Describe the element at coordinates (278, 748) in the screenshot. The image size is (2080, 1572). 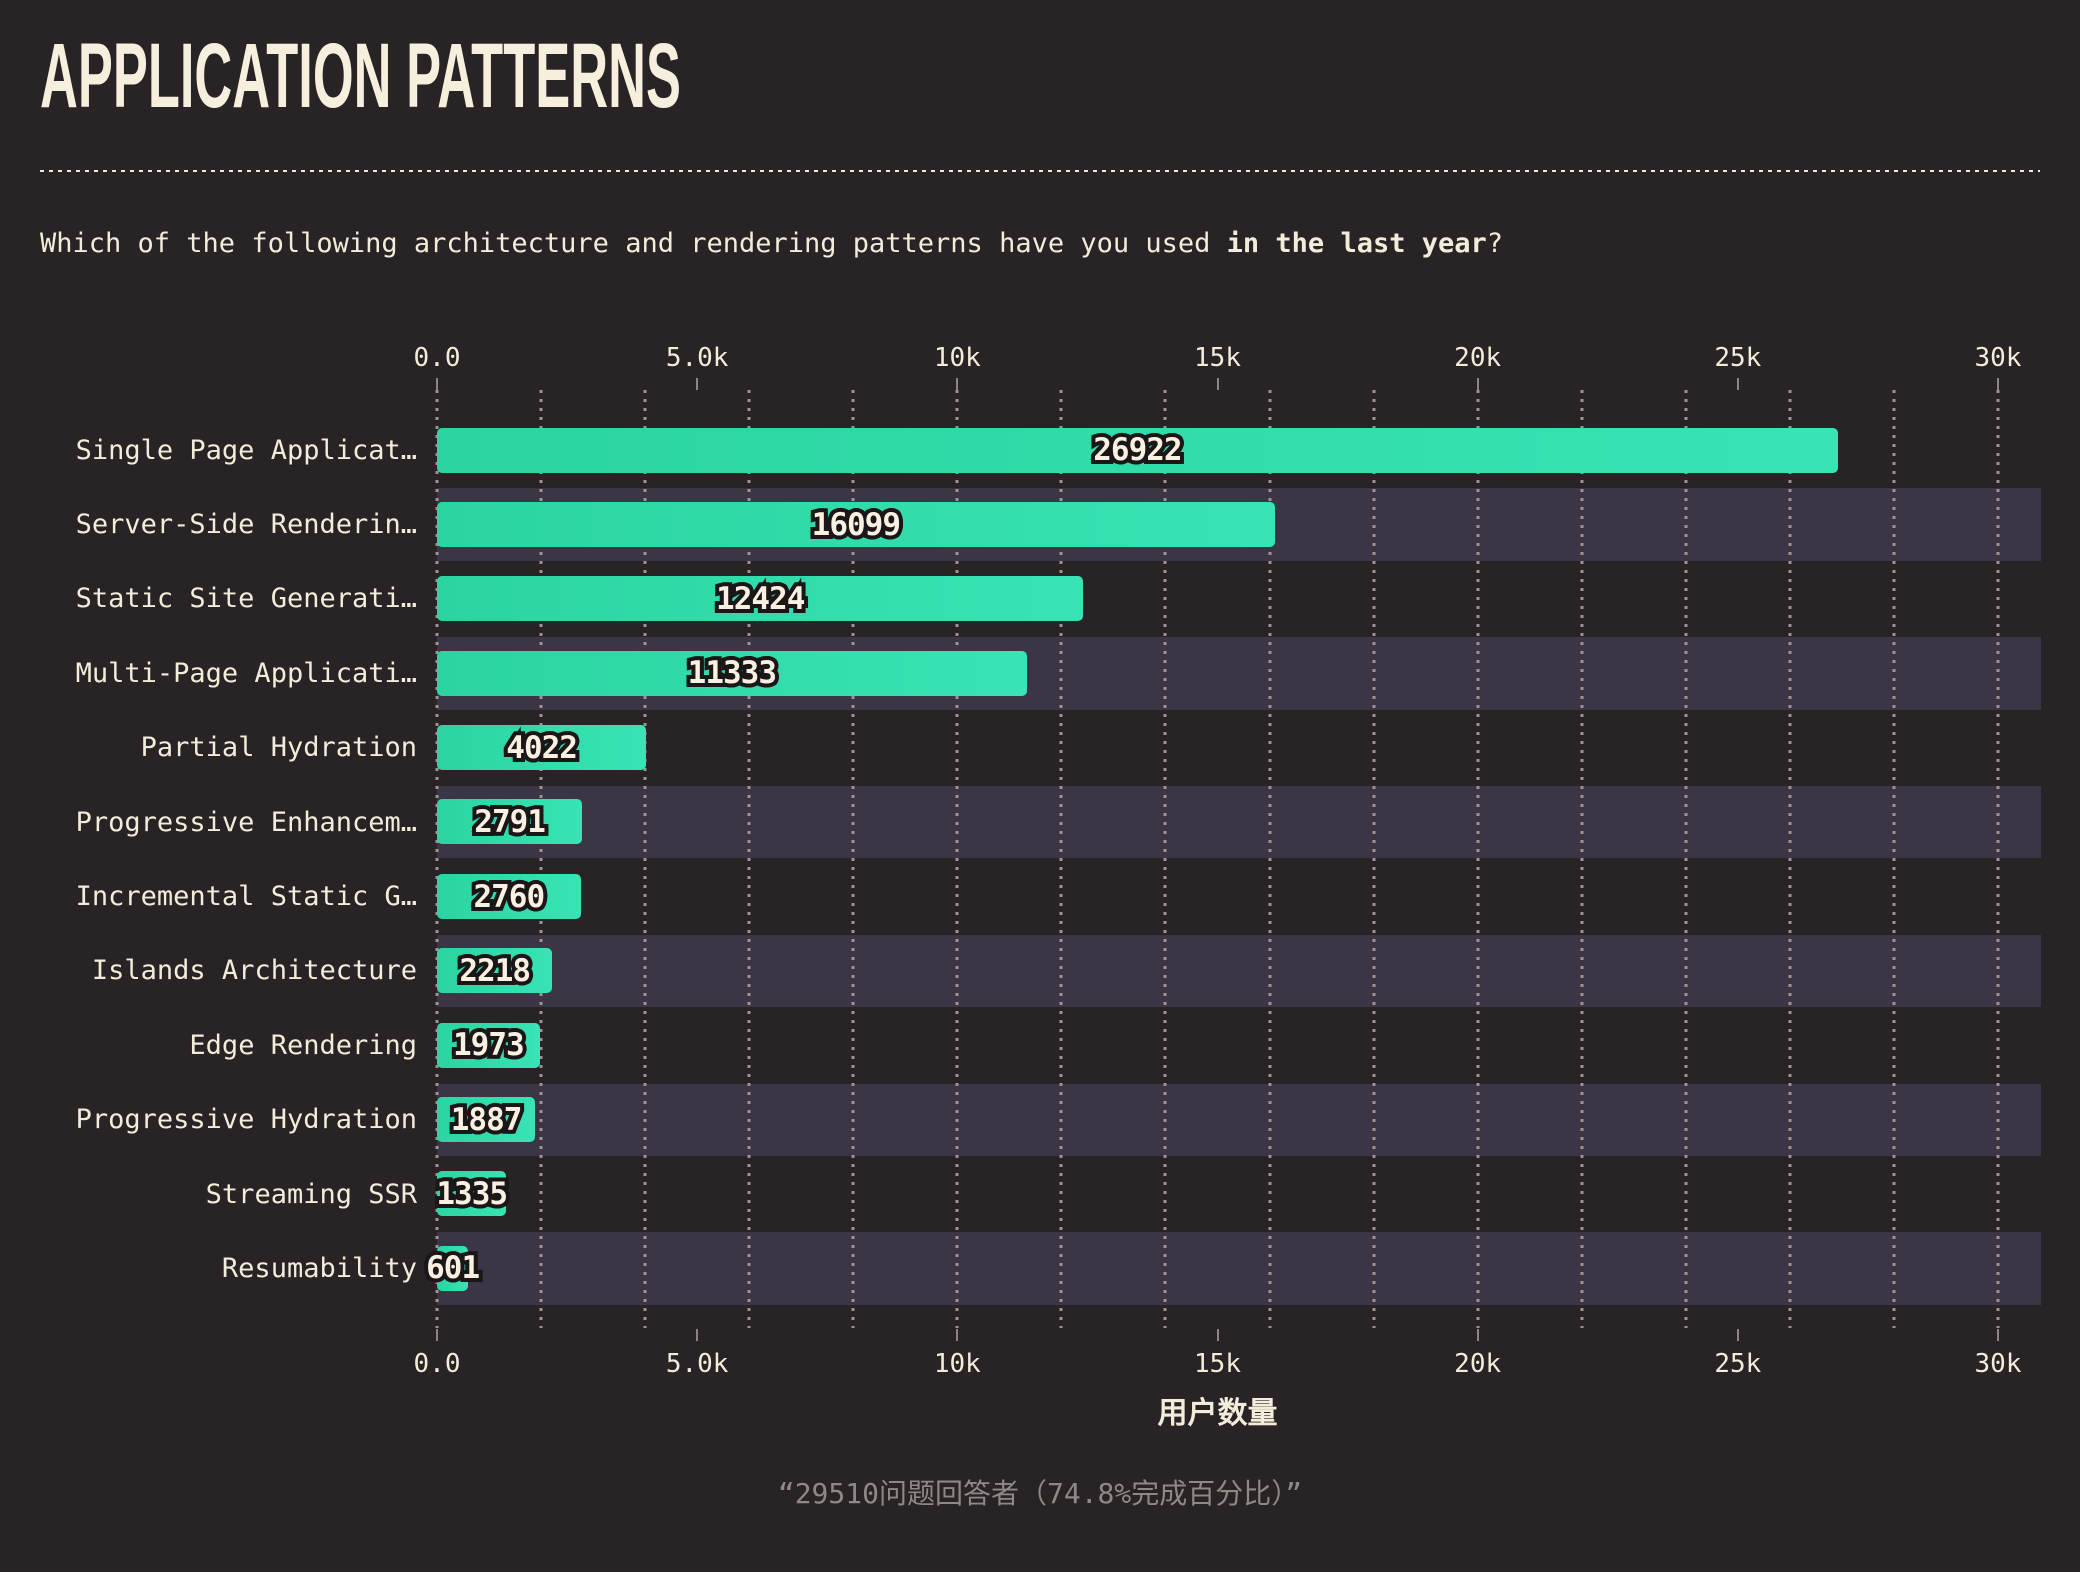
I see `category-label: Partial Hydration` at that location.